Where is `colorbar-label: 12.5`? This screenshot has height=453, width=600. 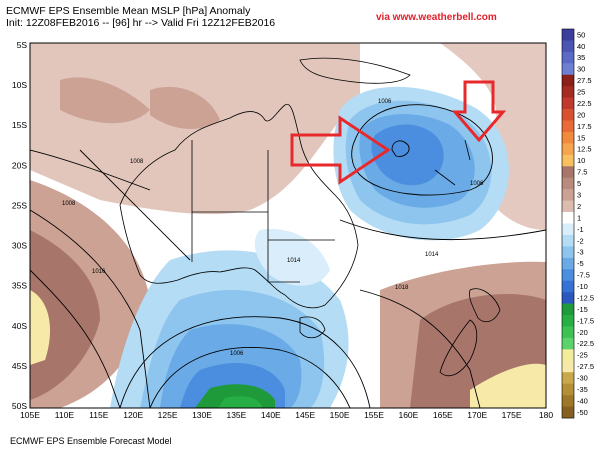 colorbar-label: 12.5 is located at coordinates (584, 149).